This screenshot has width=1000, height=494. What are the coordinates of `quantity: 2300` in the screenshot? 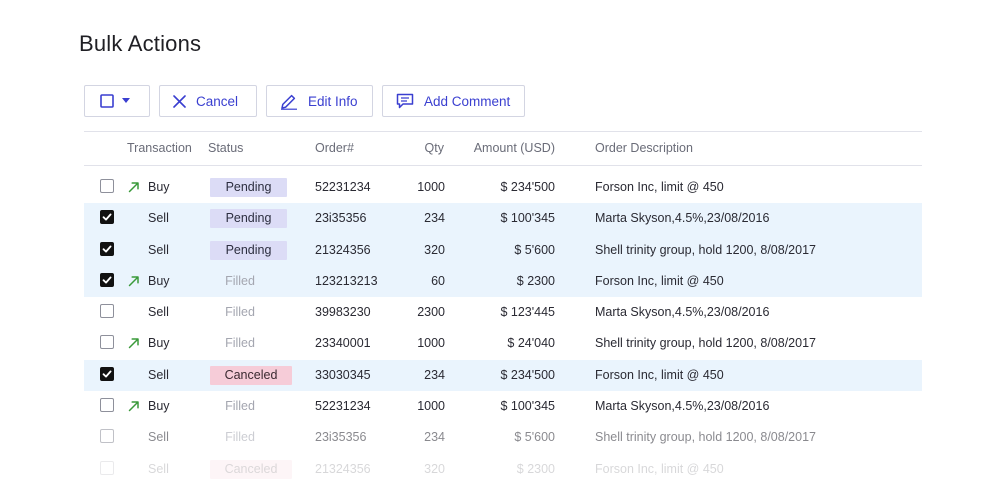 It's located at (431, 312).